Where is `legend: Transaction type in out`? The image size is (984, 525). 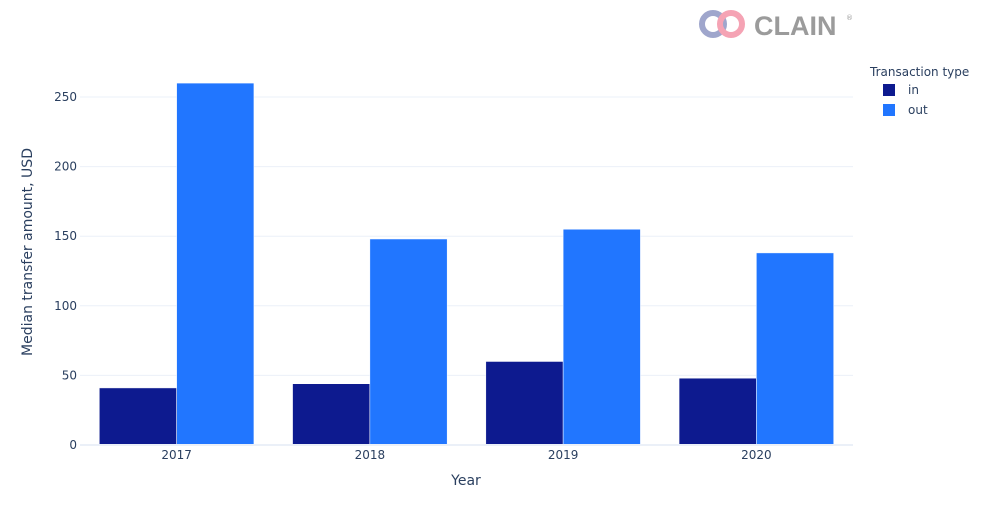
legend: Transaction type in out is located at coordinates (919, 91).